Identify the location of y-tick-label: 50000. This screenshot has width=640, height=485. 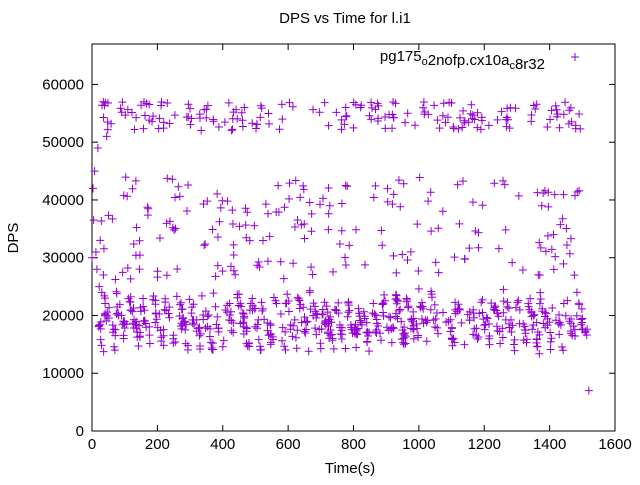
(63, 142).